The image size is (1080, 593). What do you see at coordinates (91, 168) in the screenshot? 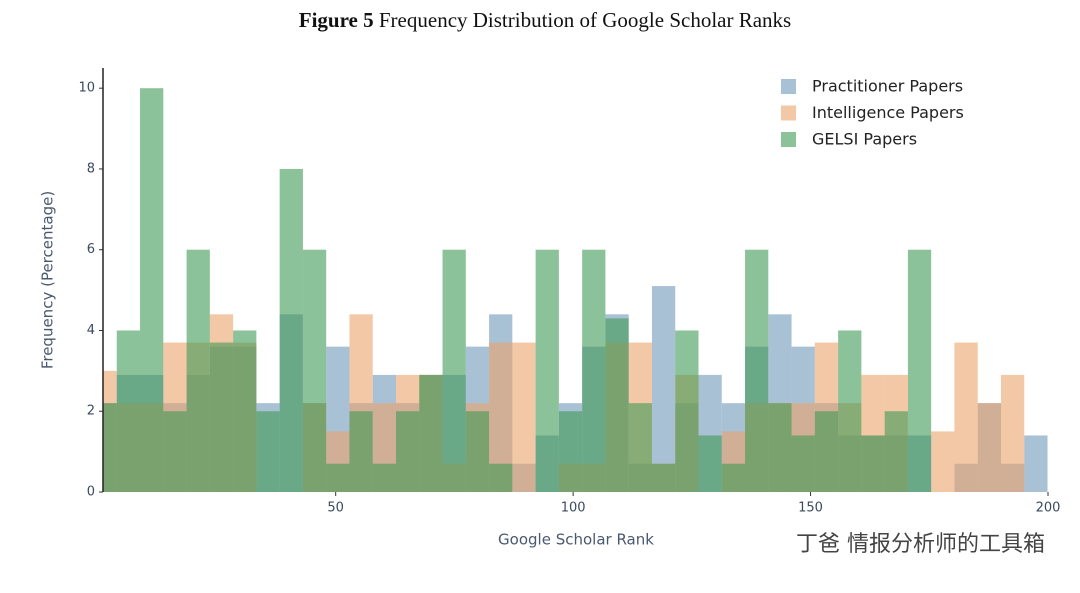
I see `y-tick-label: 8` at bounding box center [91, 168].